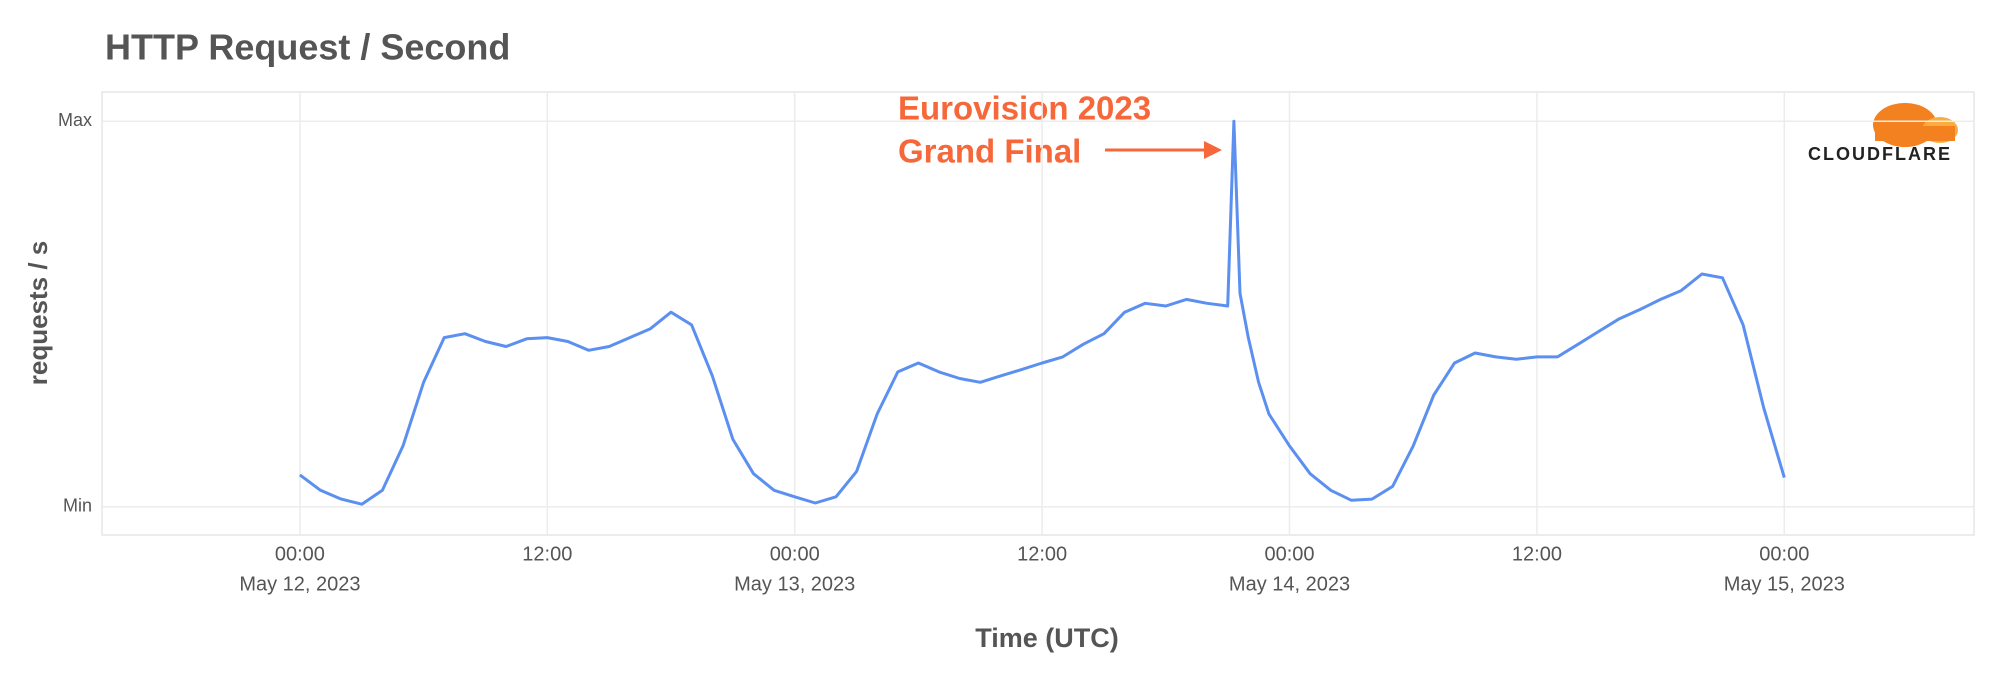 Image resolution: width=1999 pixels, height=694 pixels. I want to click on x-tick-label: May 13, 2023, so click(794, 584).